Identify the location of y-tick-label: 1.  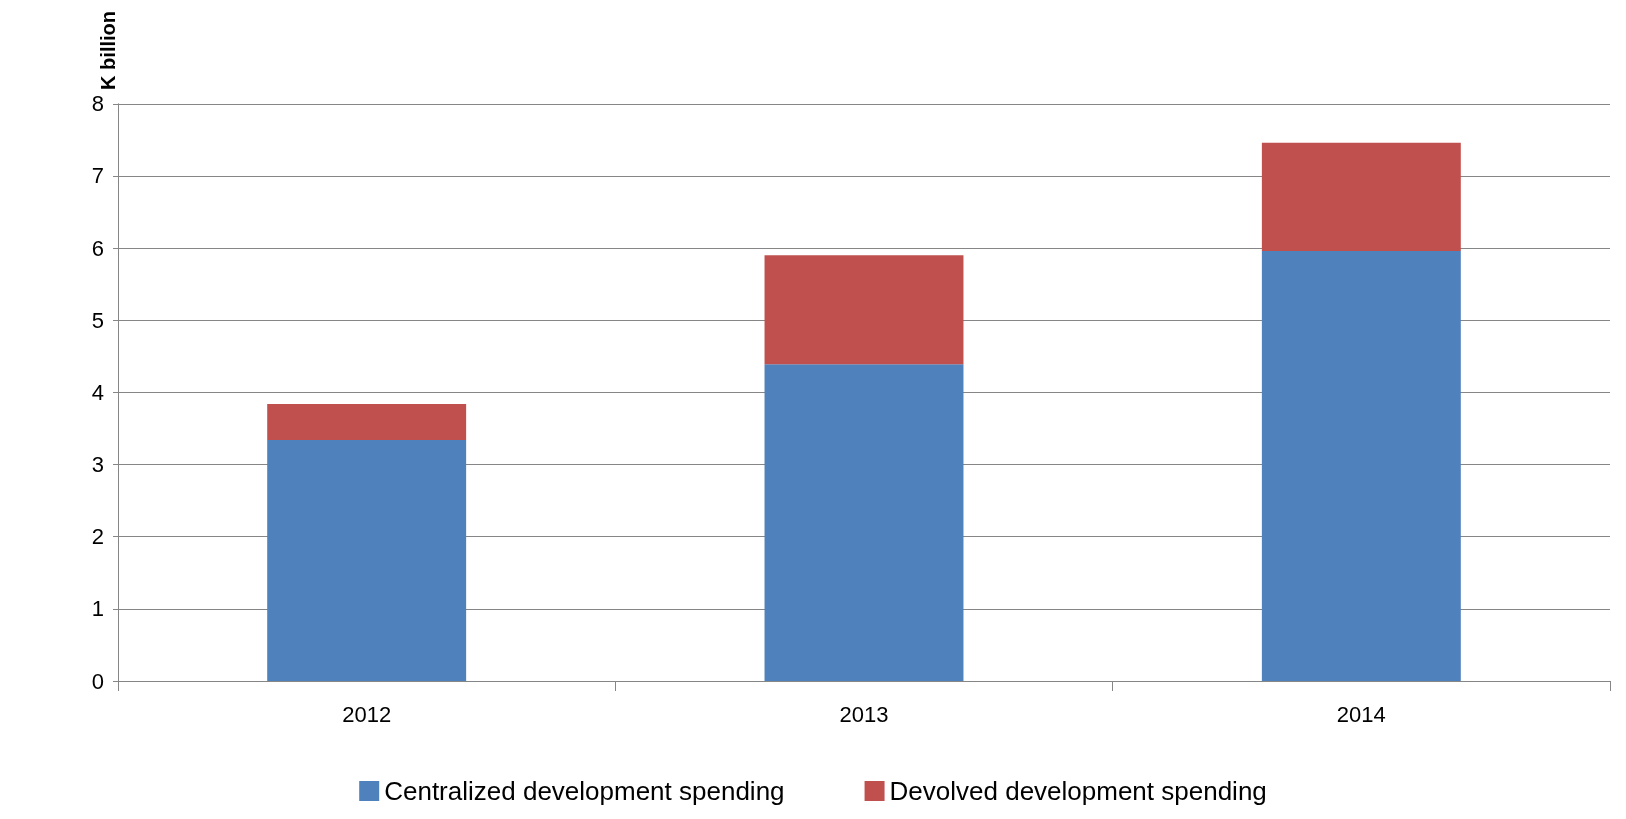
(97, 609).